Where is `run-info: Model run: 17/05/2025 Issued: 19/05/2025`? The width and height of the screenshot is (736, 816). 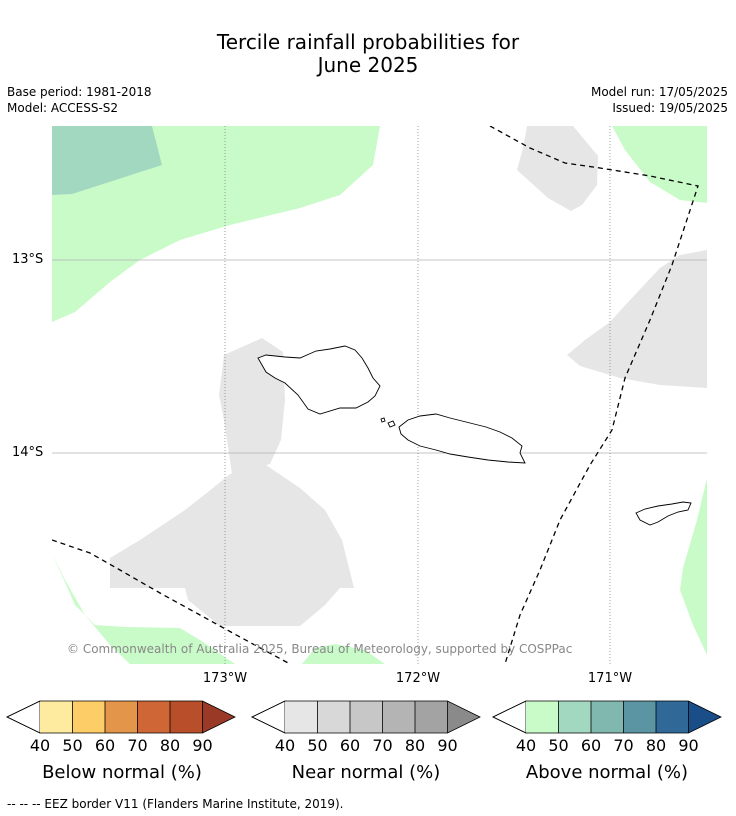 run-info: Model run: 17/05/2025 Issued: 19/05/2025 is located at coordinates (659, 100).